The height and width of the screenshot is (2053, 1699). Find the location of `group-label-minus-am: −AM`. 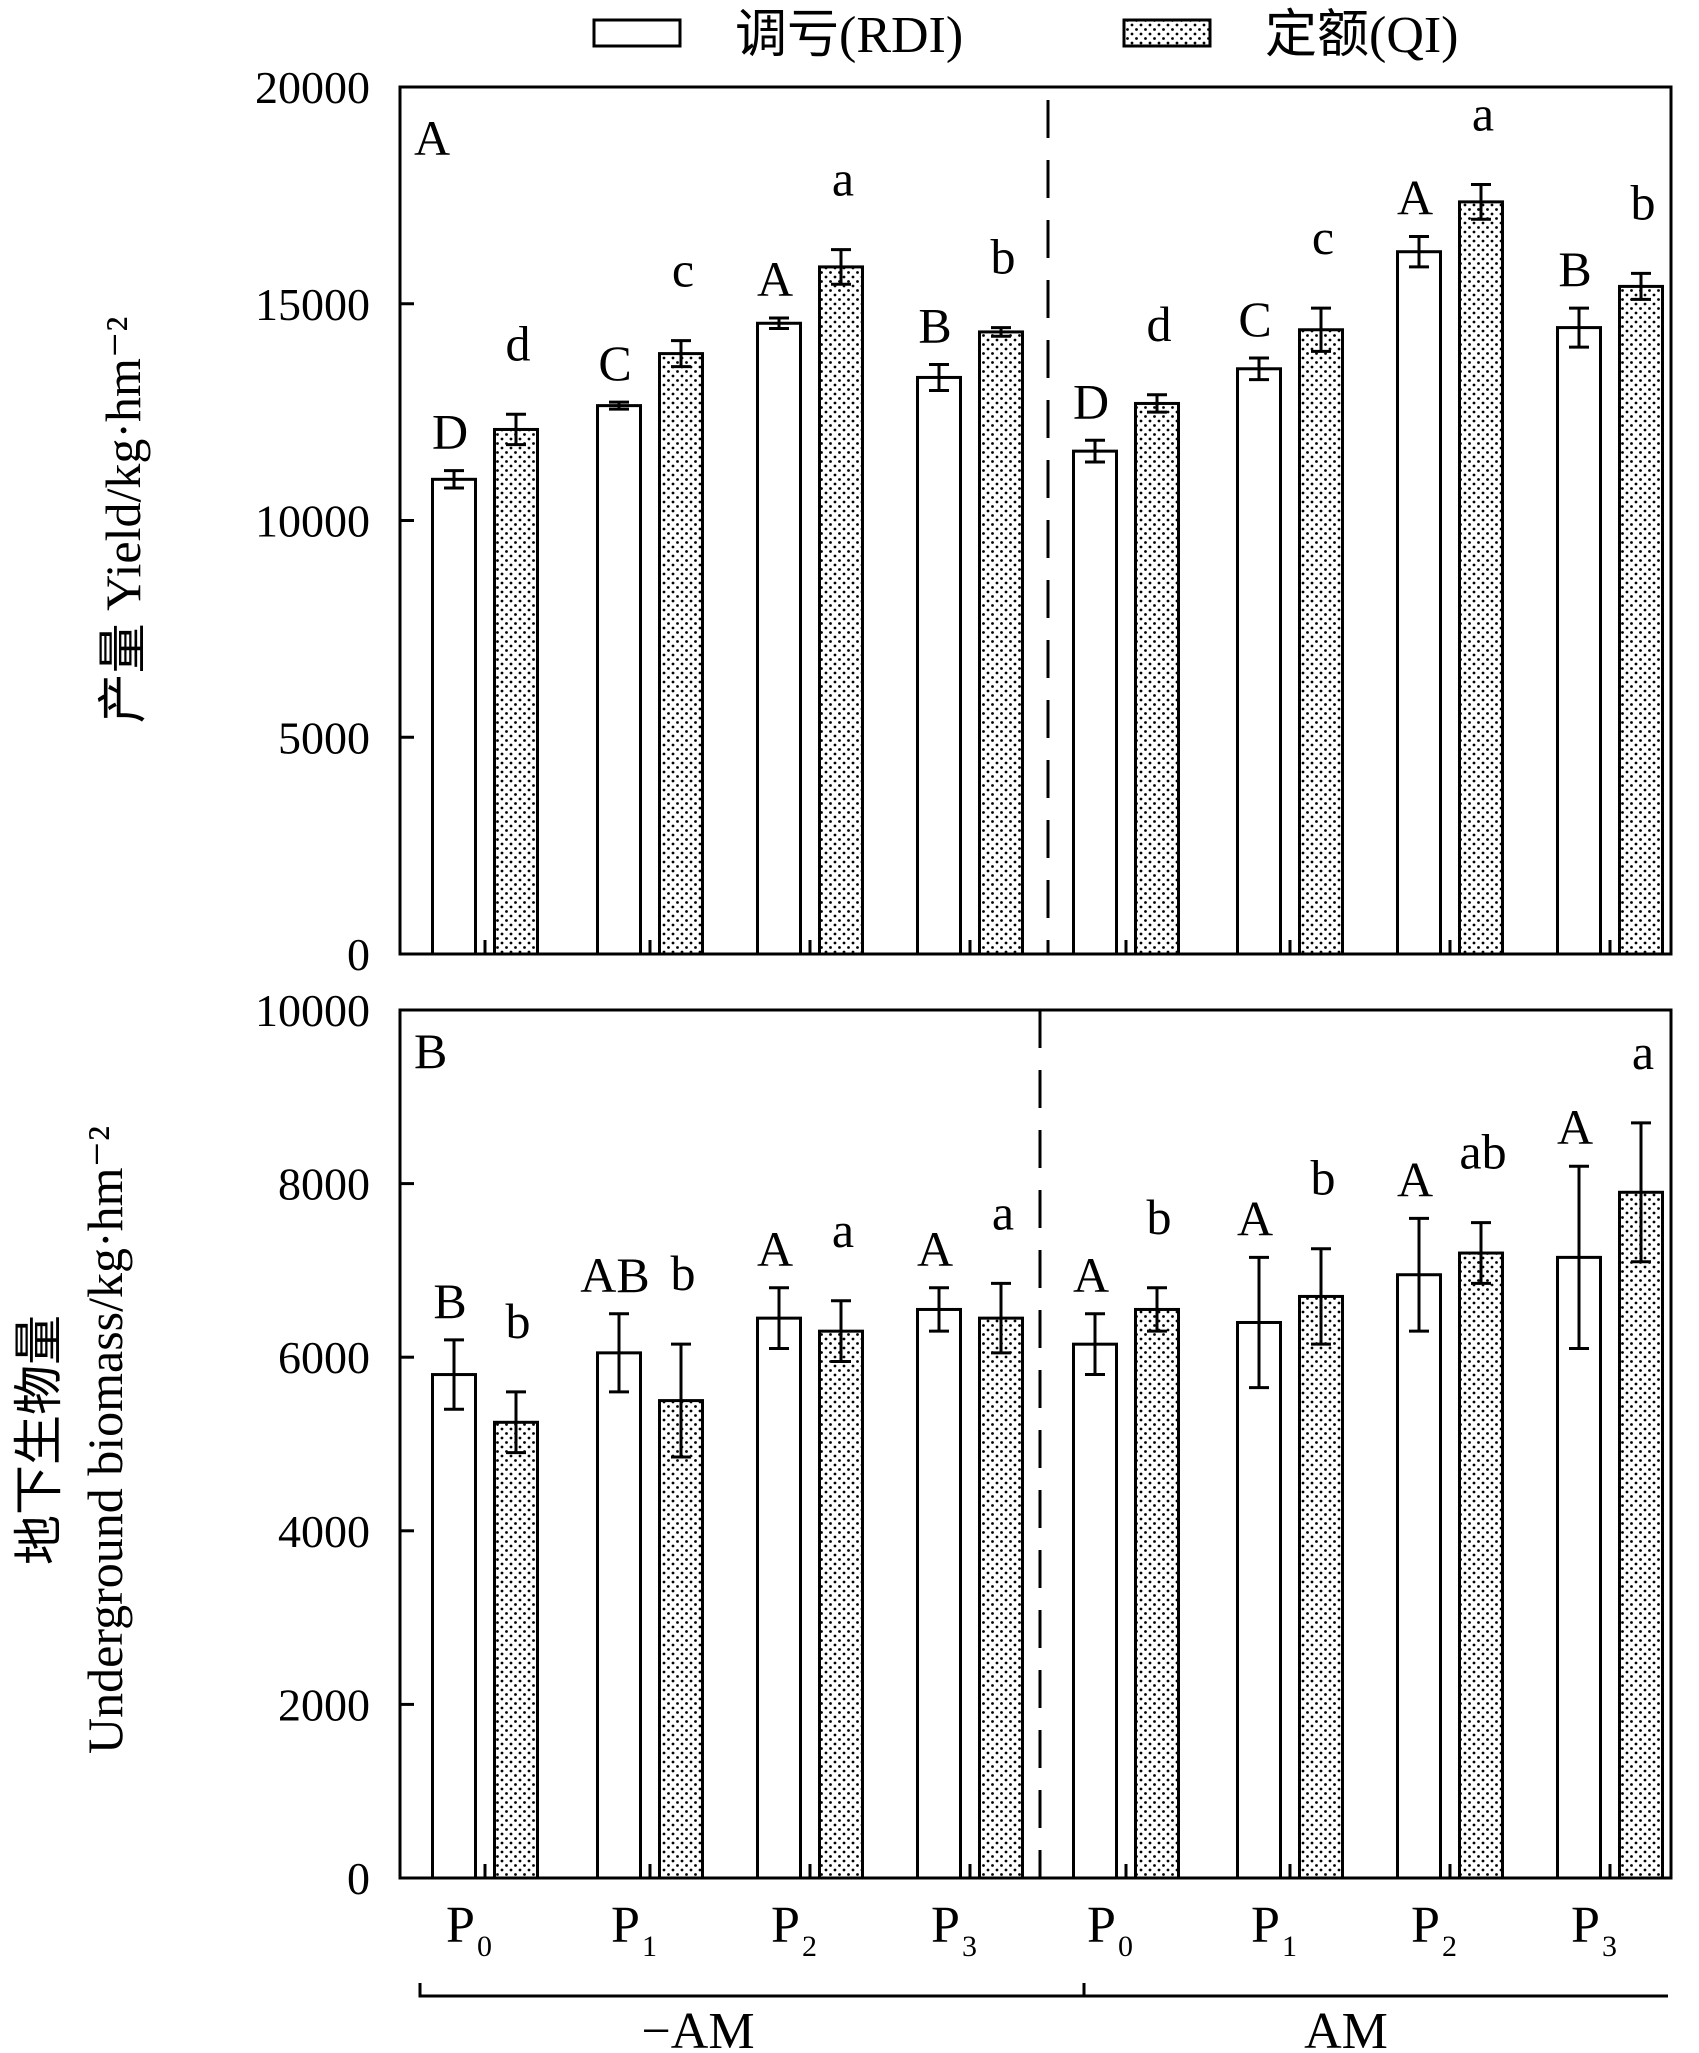

group-label-minus-am: −AM is located at coordinates (697, 2028).